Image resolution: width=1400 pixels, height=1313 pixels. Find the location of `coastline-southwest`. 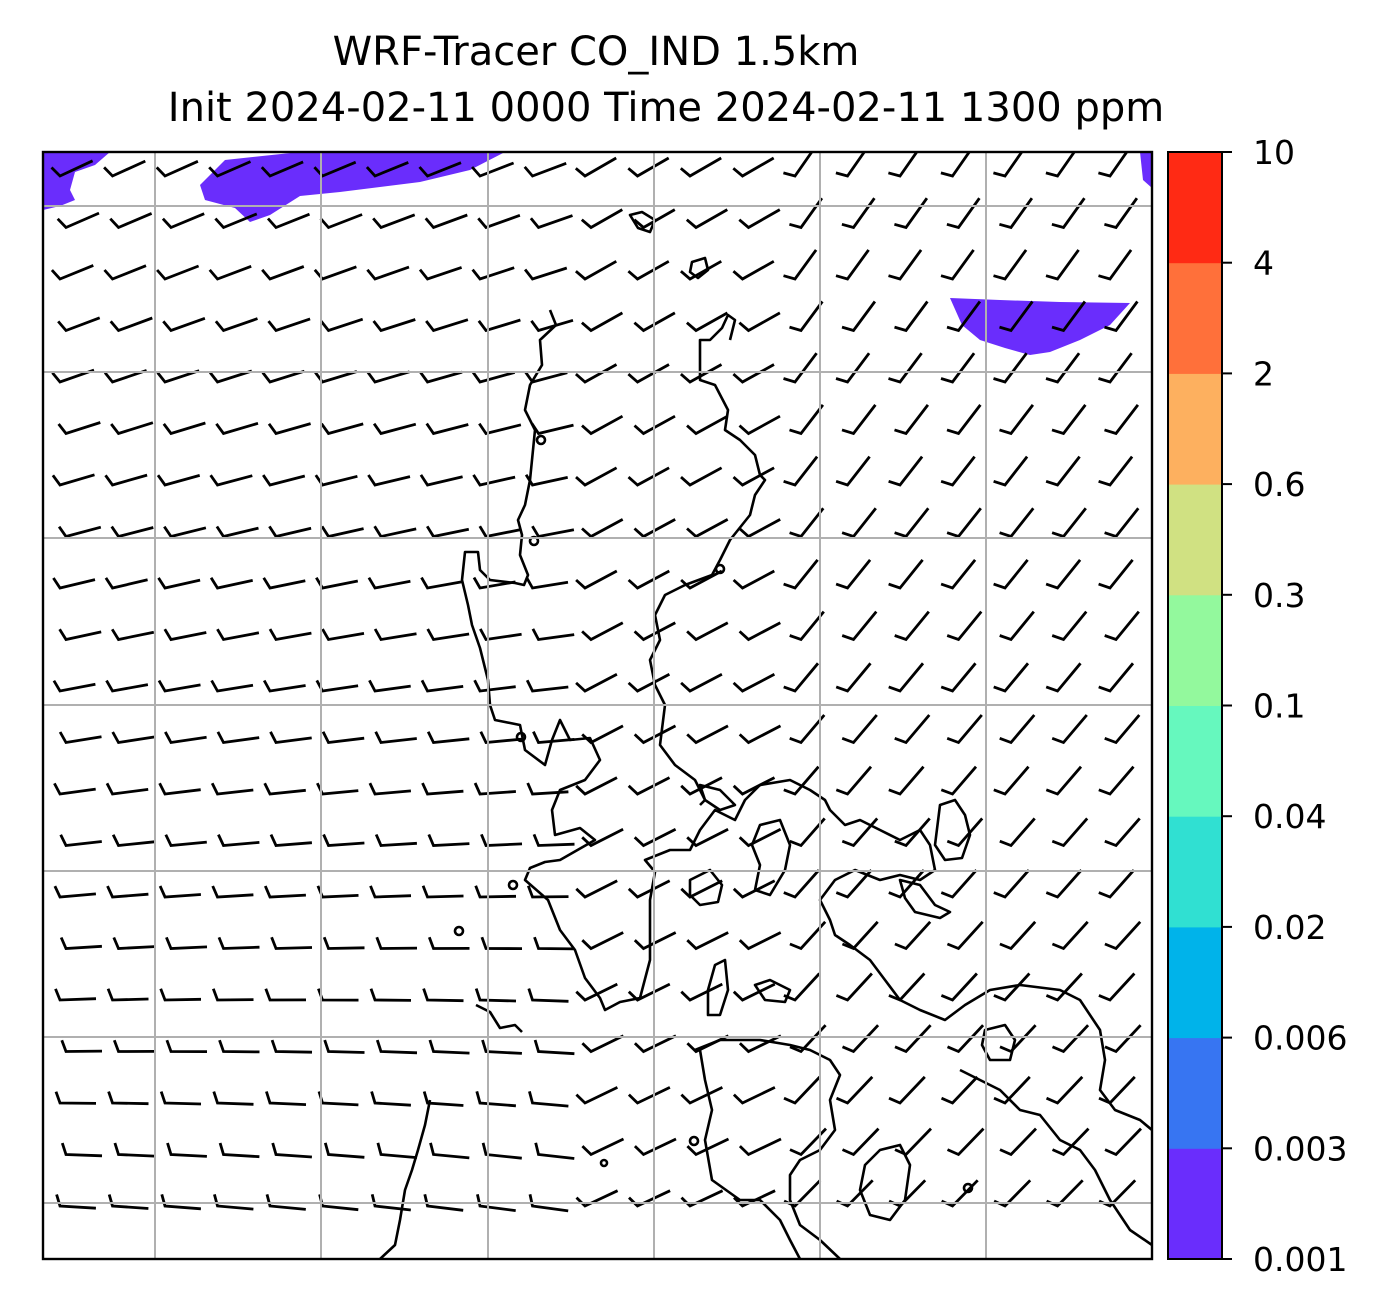

coastline-southwest is located at coordinates (405, 1179).